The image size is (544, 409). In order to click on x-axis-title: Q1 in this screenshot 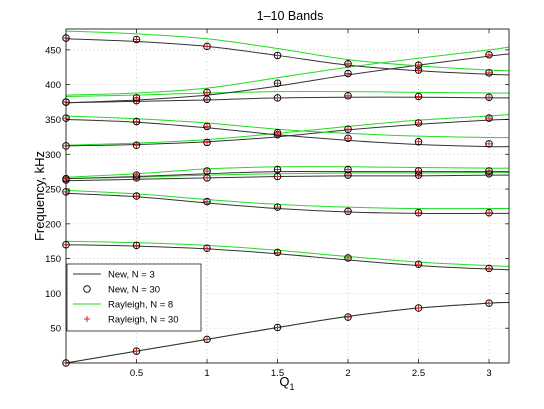, I will do `click(286, 383)`.